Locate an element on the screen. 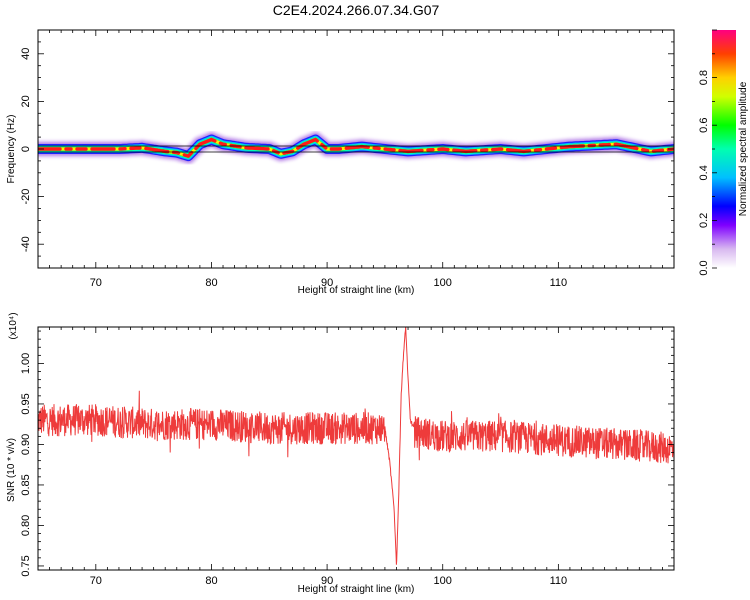 The image size is (750, 600). y-tick-label: 0.75 is located at coordinates (26, 565).